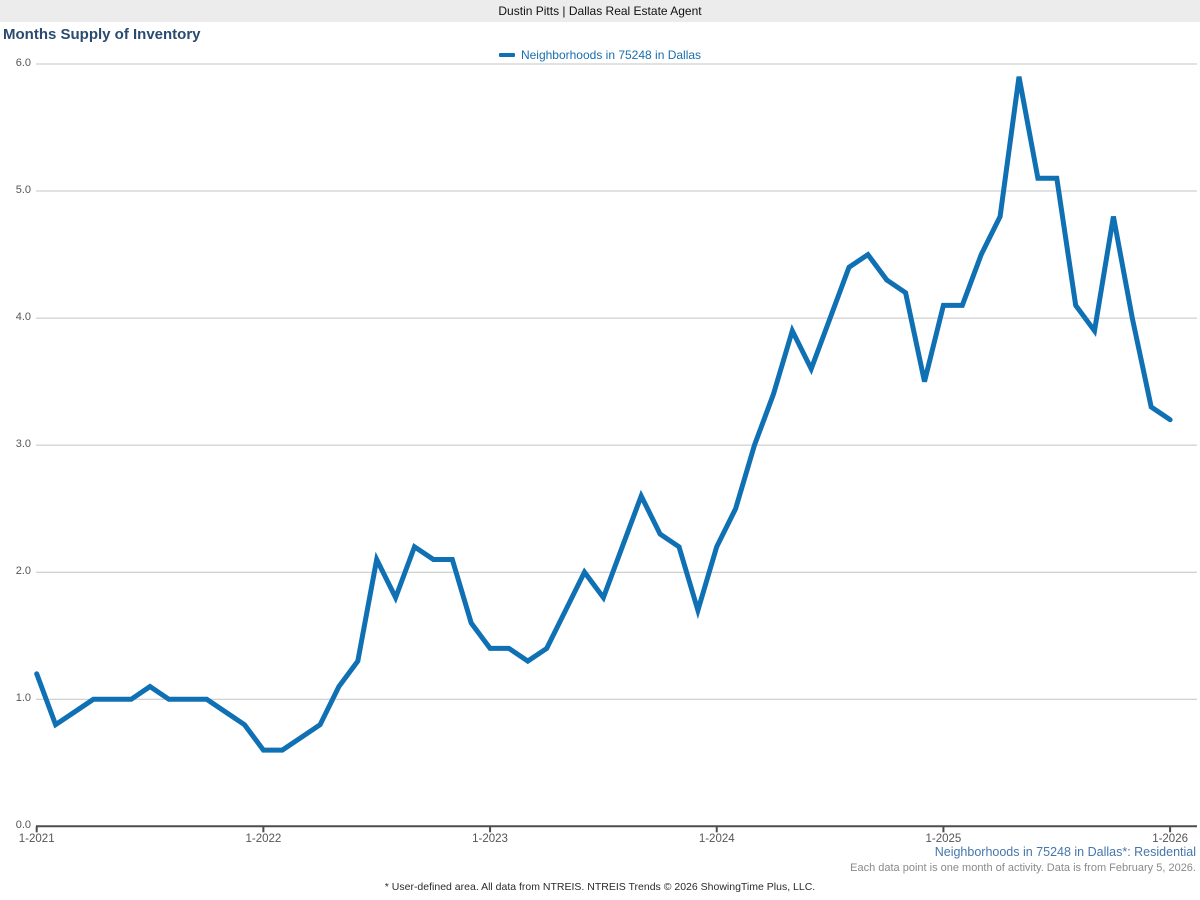 This screenshot has width=1200, height=900. Describe the element at coordinates (36, 839) in the screenshot. I see `x-tick-label: 1-2021` at that location.